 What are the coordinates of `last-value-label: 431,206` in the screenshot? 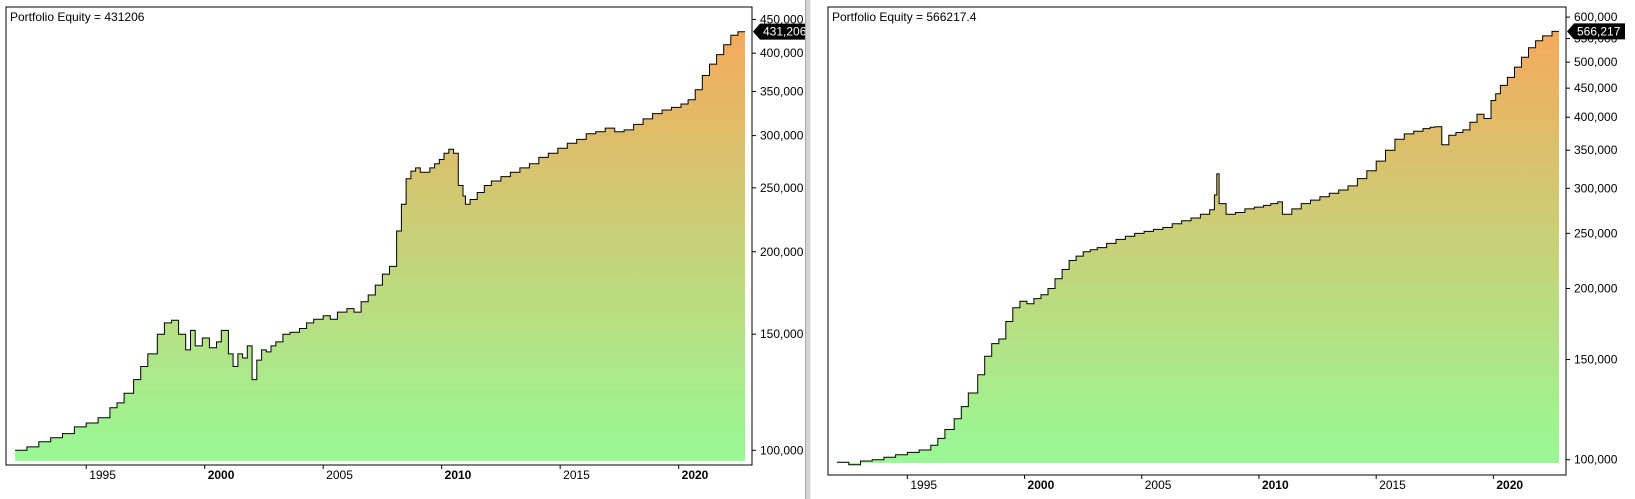 It's located at (784, 32).